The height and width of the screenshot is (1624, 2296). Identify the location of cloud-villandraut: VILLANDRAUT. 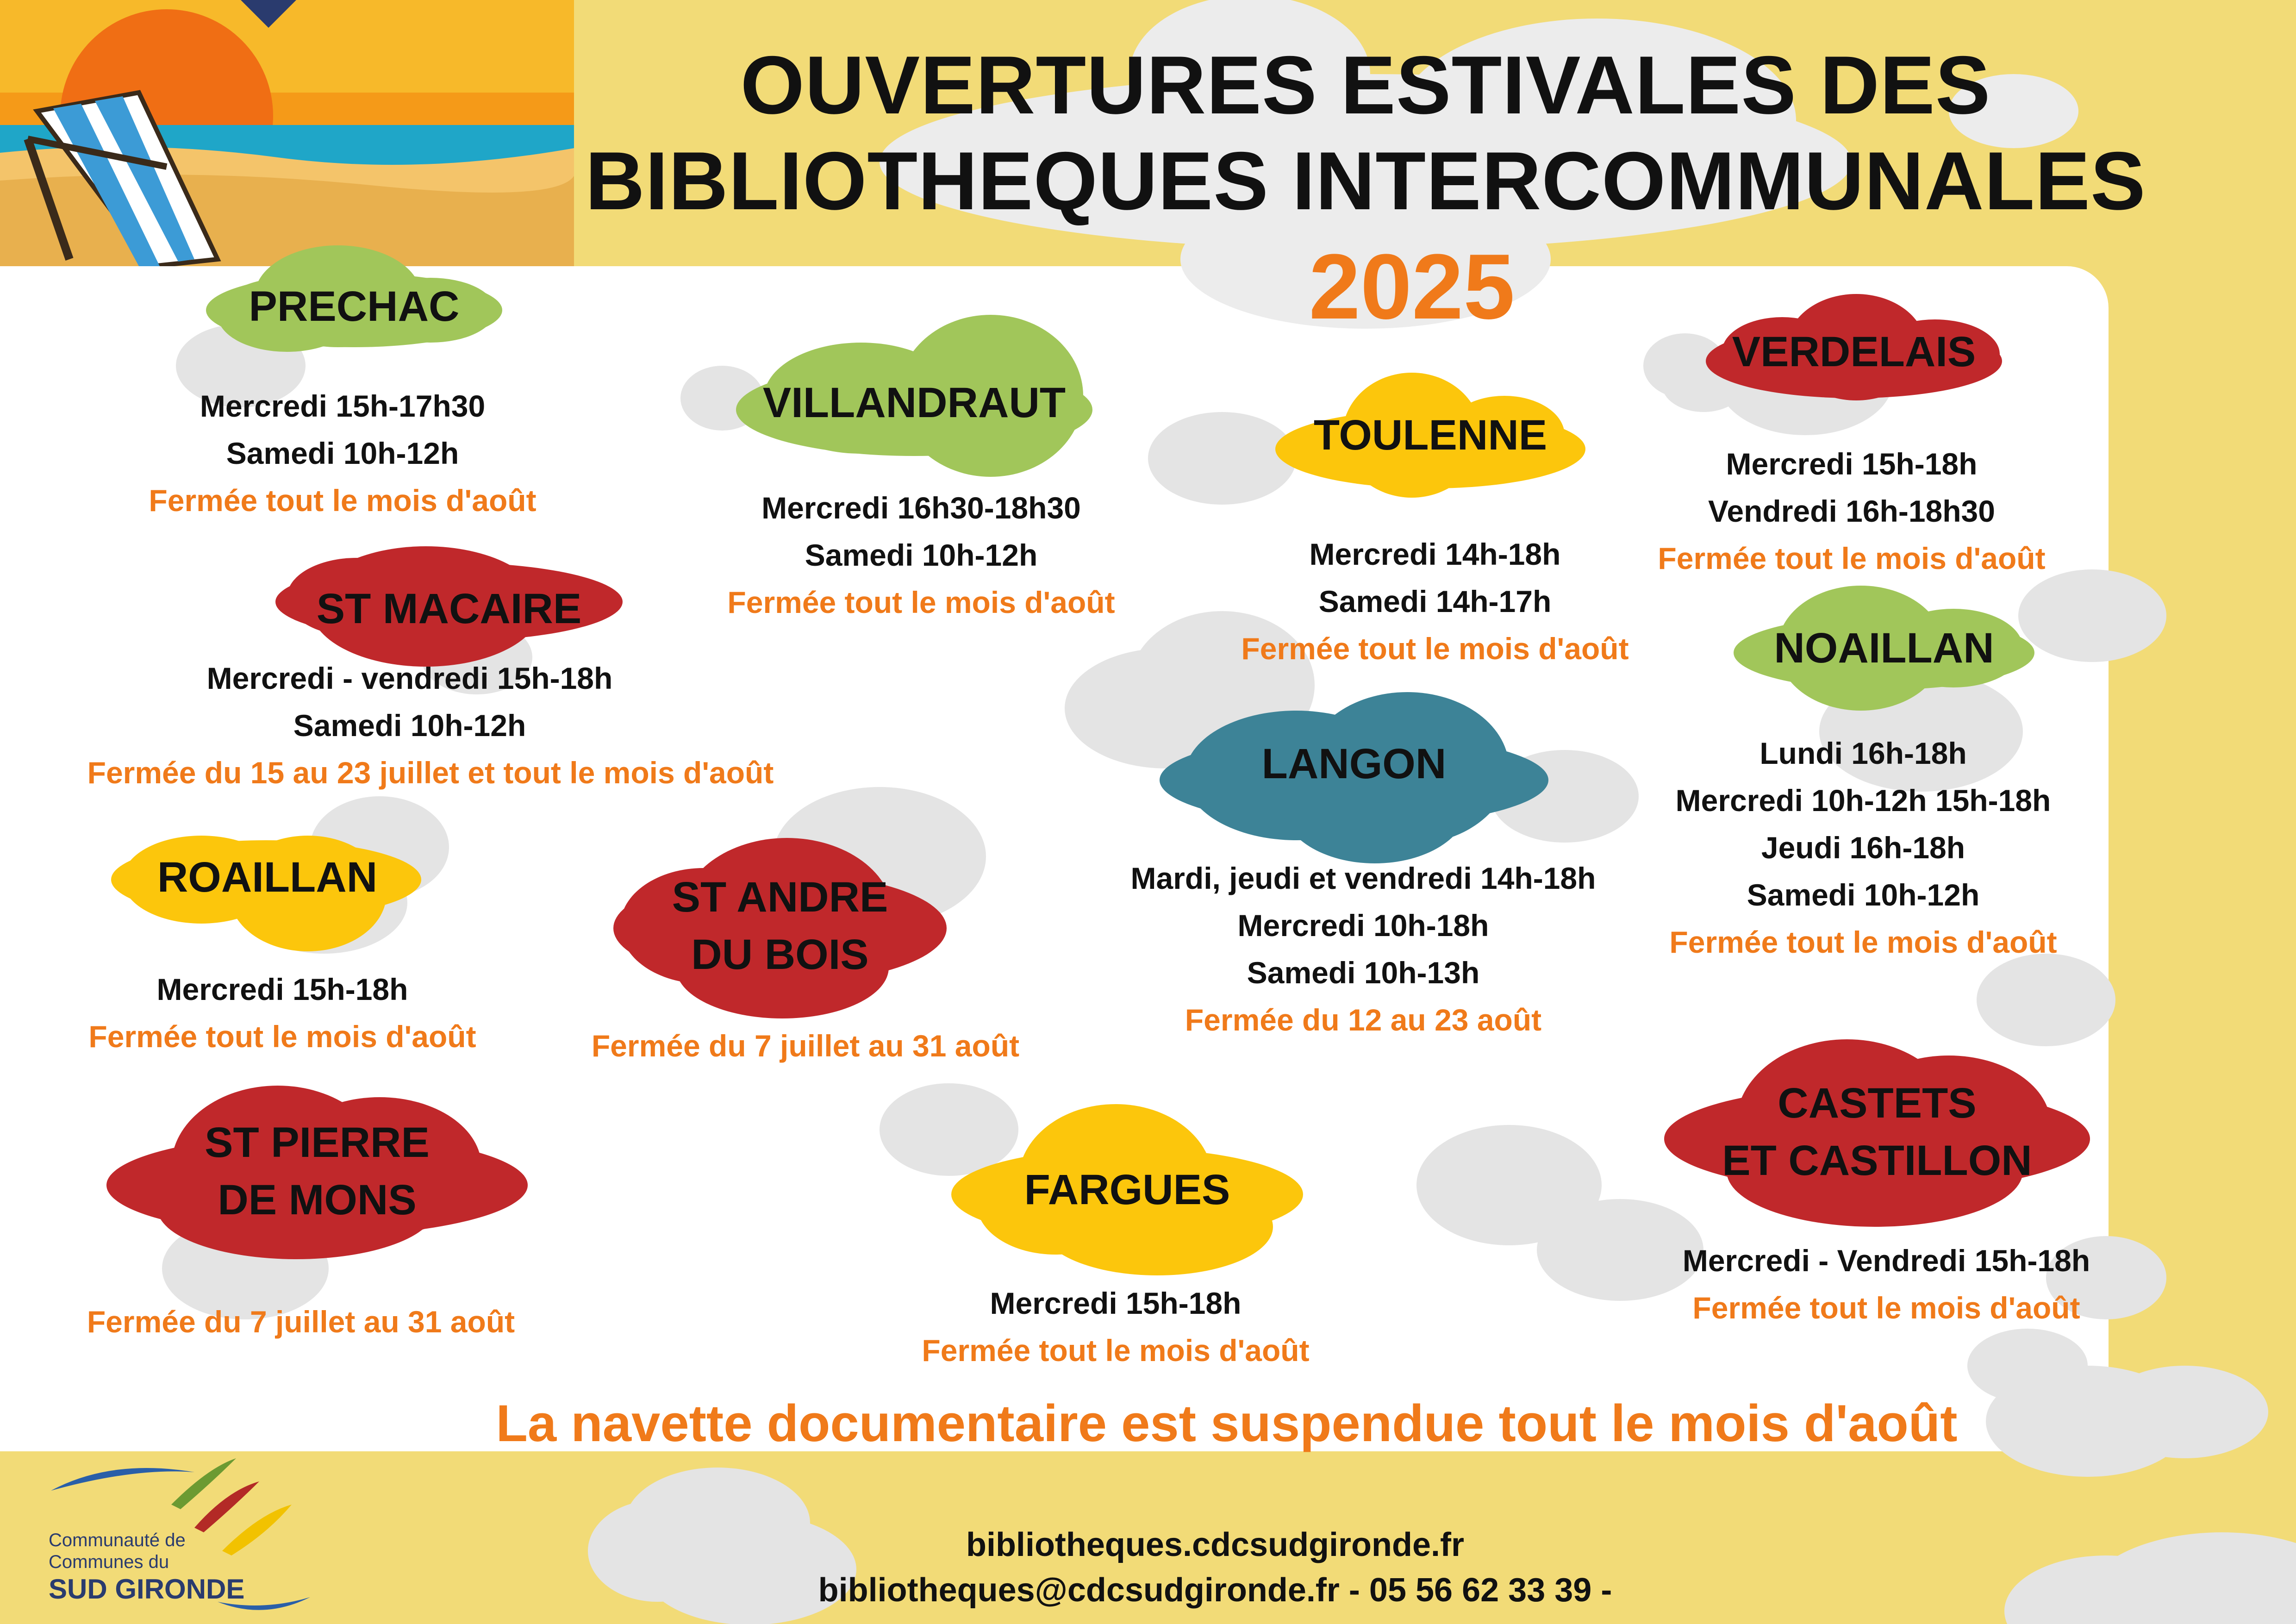
(914, 402).